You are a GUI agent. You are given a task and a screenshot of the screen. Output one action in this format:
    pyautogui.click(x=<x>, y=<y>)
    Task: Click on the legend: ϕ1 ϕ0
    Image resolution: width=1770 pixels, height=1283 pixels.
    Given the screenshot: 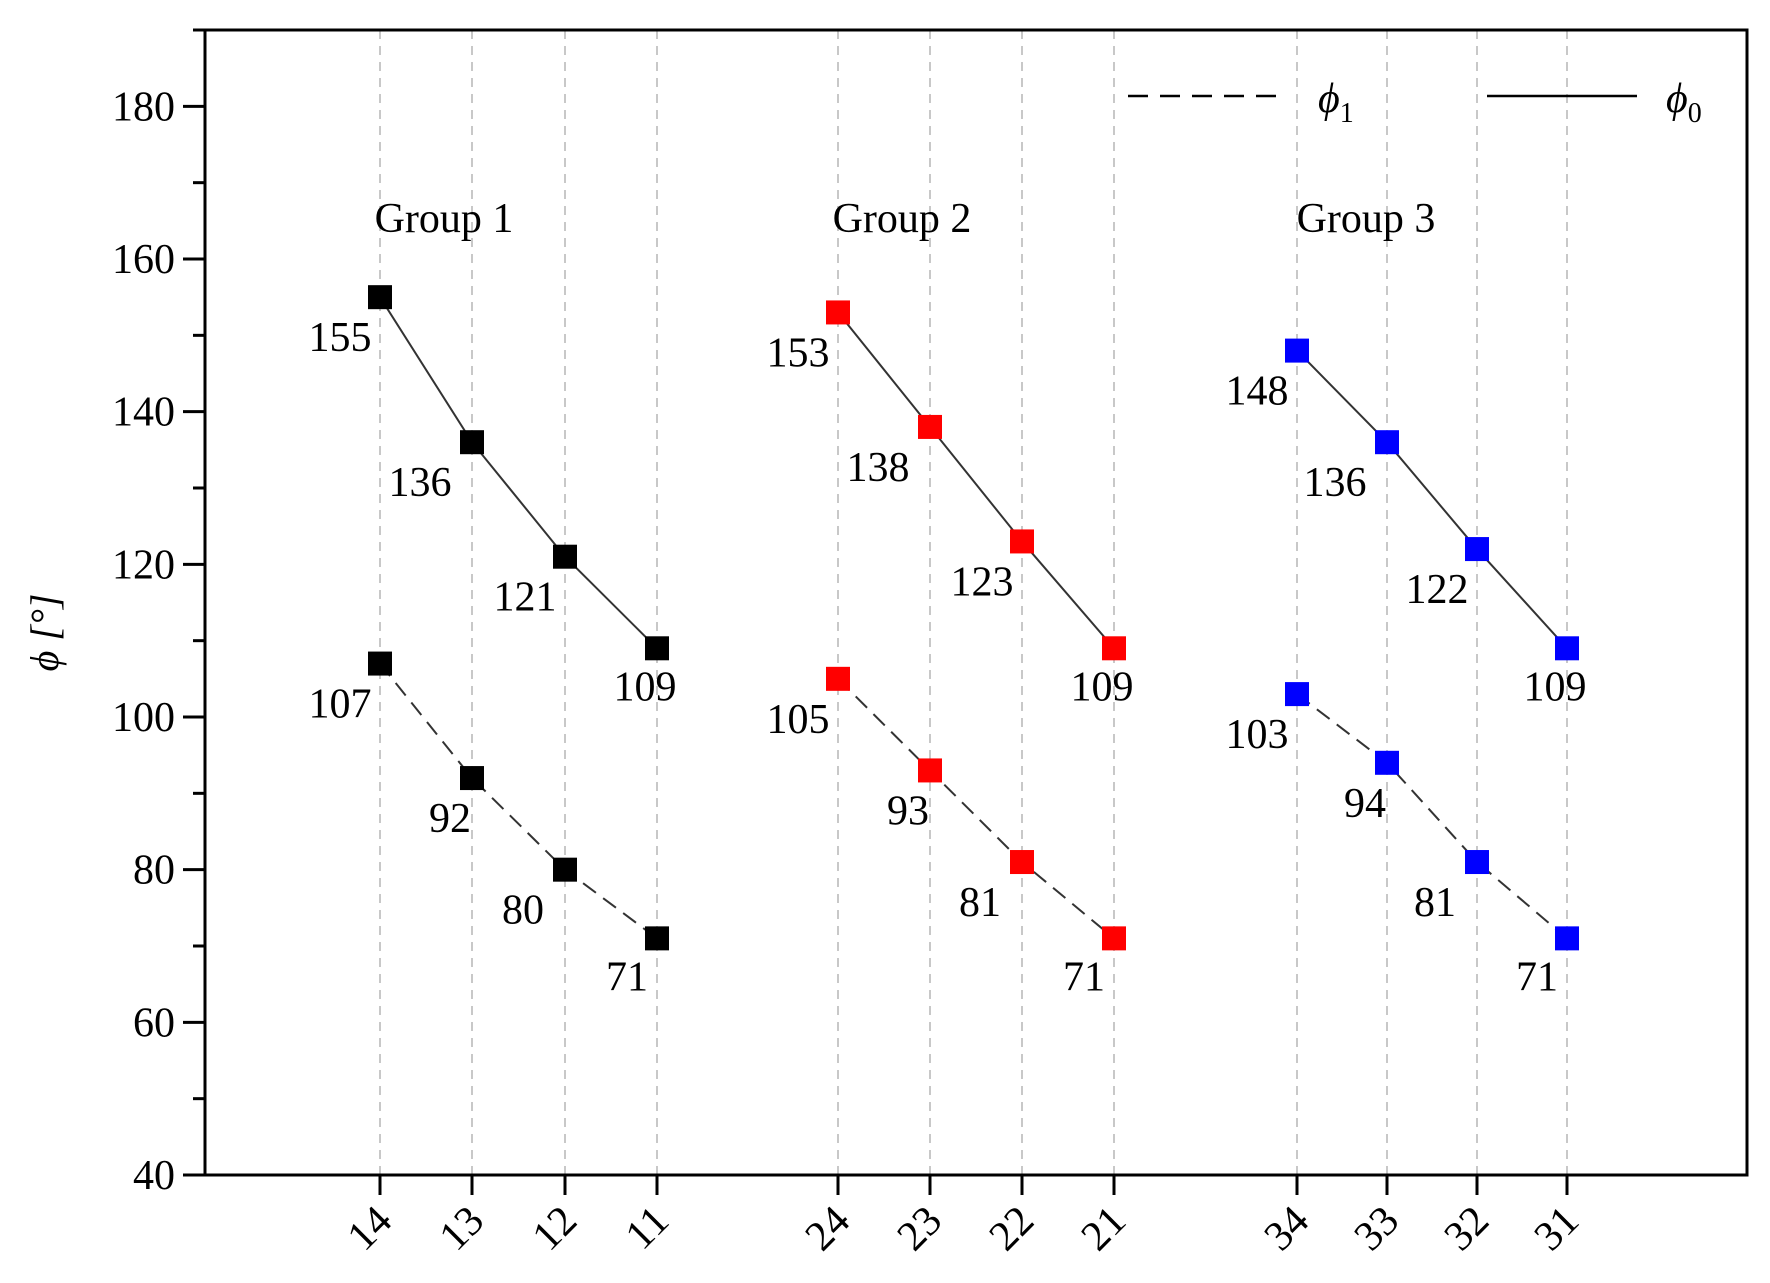 What is the action you would take?
    pyautogui.click(x=1415, y=102)
    